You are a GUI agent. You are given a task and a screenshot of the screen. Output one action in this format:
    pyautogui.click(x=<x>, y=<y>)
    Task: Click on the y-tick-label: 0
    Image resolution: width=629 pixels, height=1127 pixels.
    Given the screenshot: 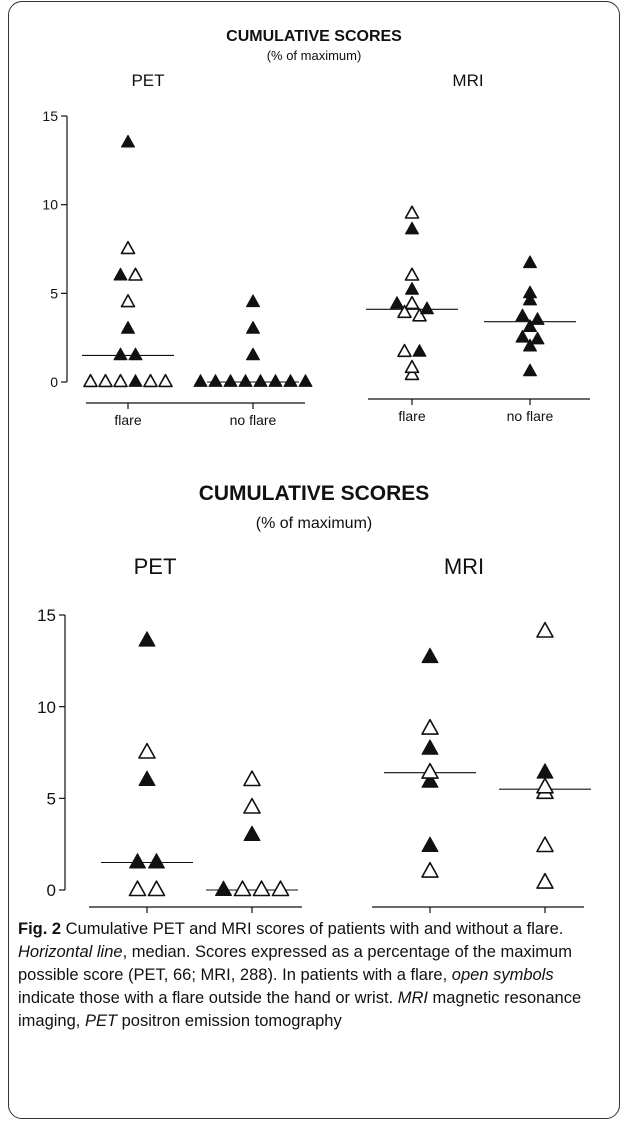 What is the action you would take?
    pyautogui.click(x=51, y=890)
    